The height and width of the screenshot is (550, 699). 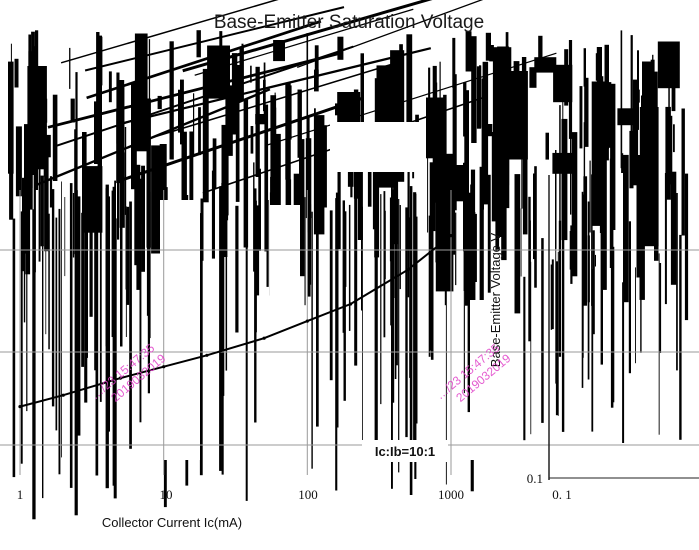 I want to click on annotation-box, so click(x=405, y=451).